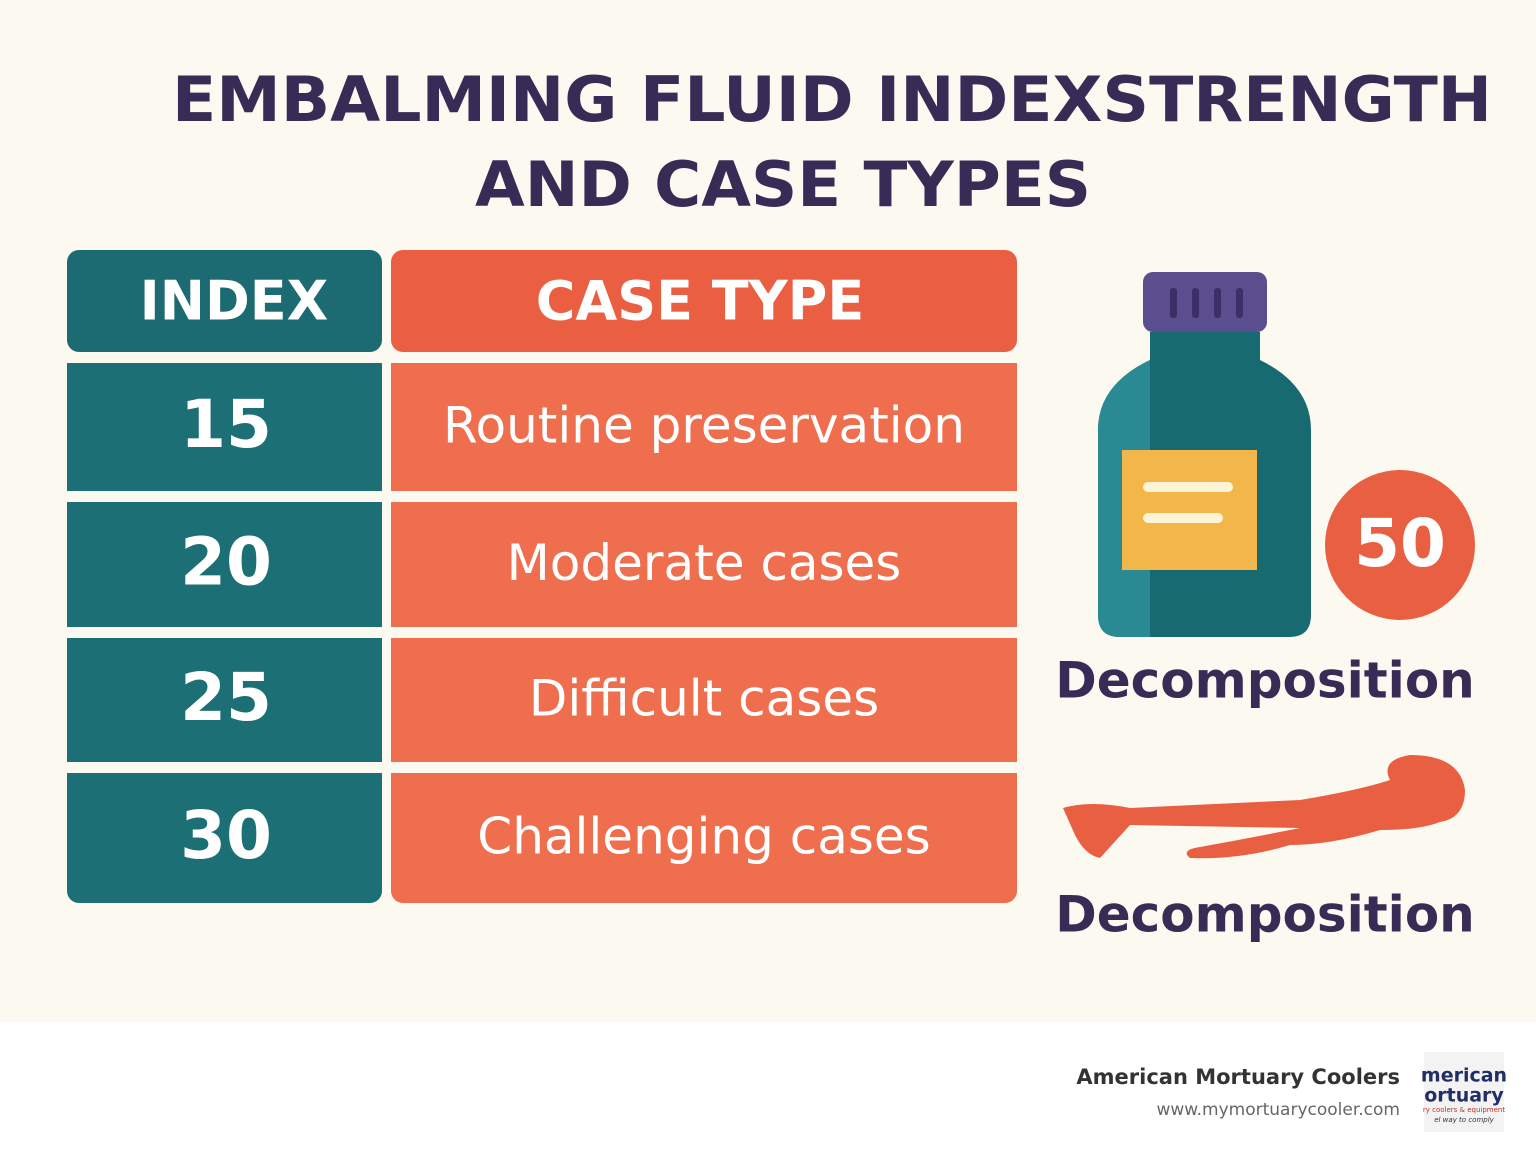  I want to click on badge-text: 50, so click(1400, 543).